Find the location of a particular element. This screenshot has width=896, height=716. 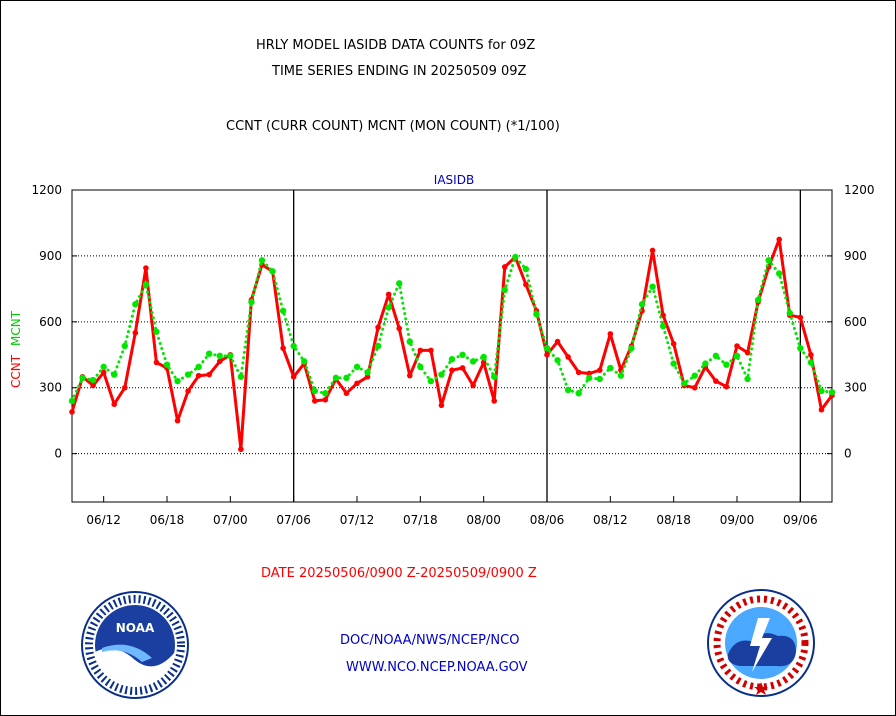

ylabel-mcnt: MCNT is located at coordinates (16, 328).